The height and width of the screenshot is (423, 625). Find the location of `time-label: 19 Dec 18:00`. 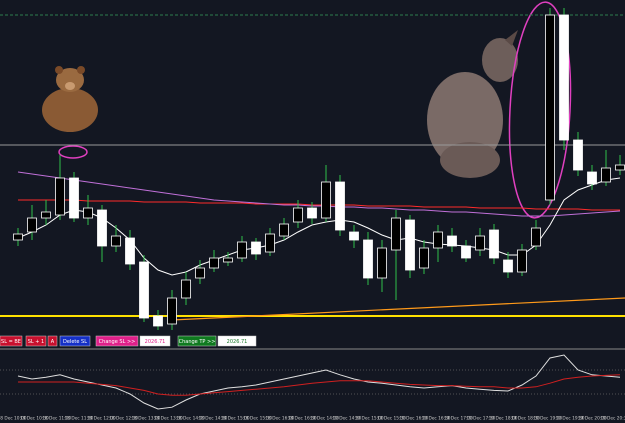

time-label: 19 Dec 18:00 is located at coordinates (503, 419).